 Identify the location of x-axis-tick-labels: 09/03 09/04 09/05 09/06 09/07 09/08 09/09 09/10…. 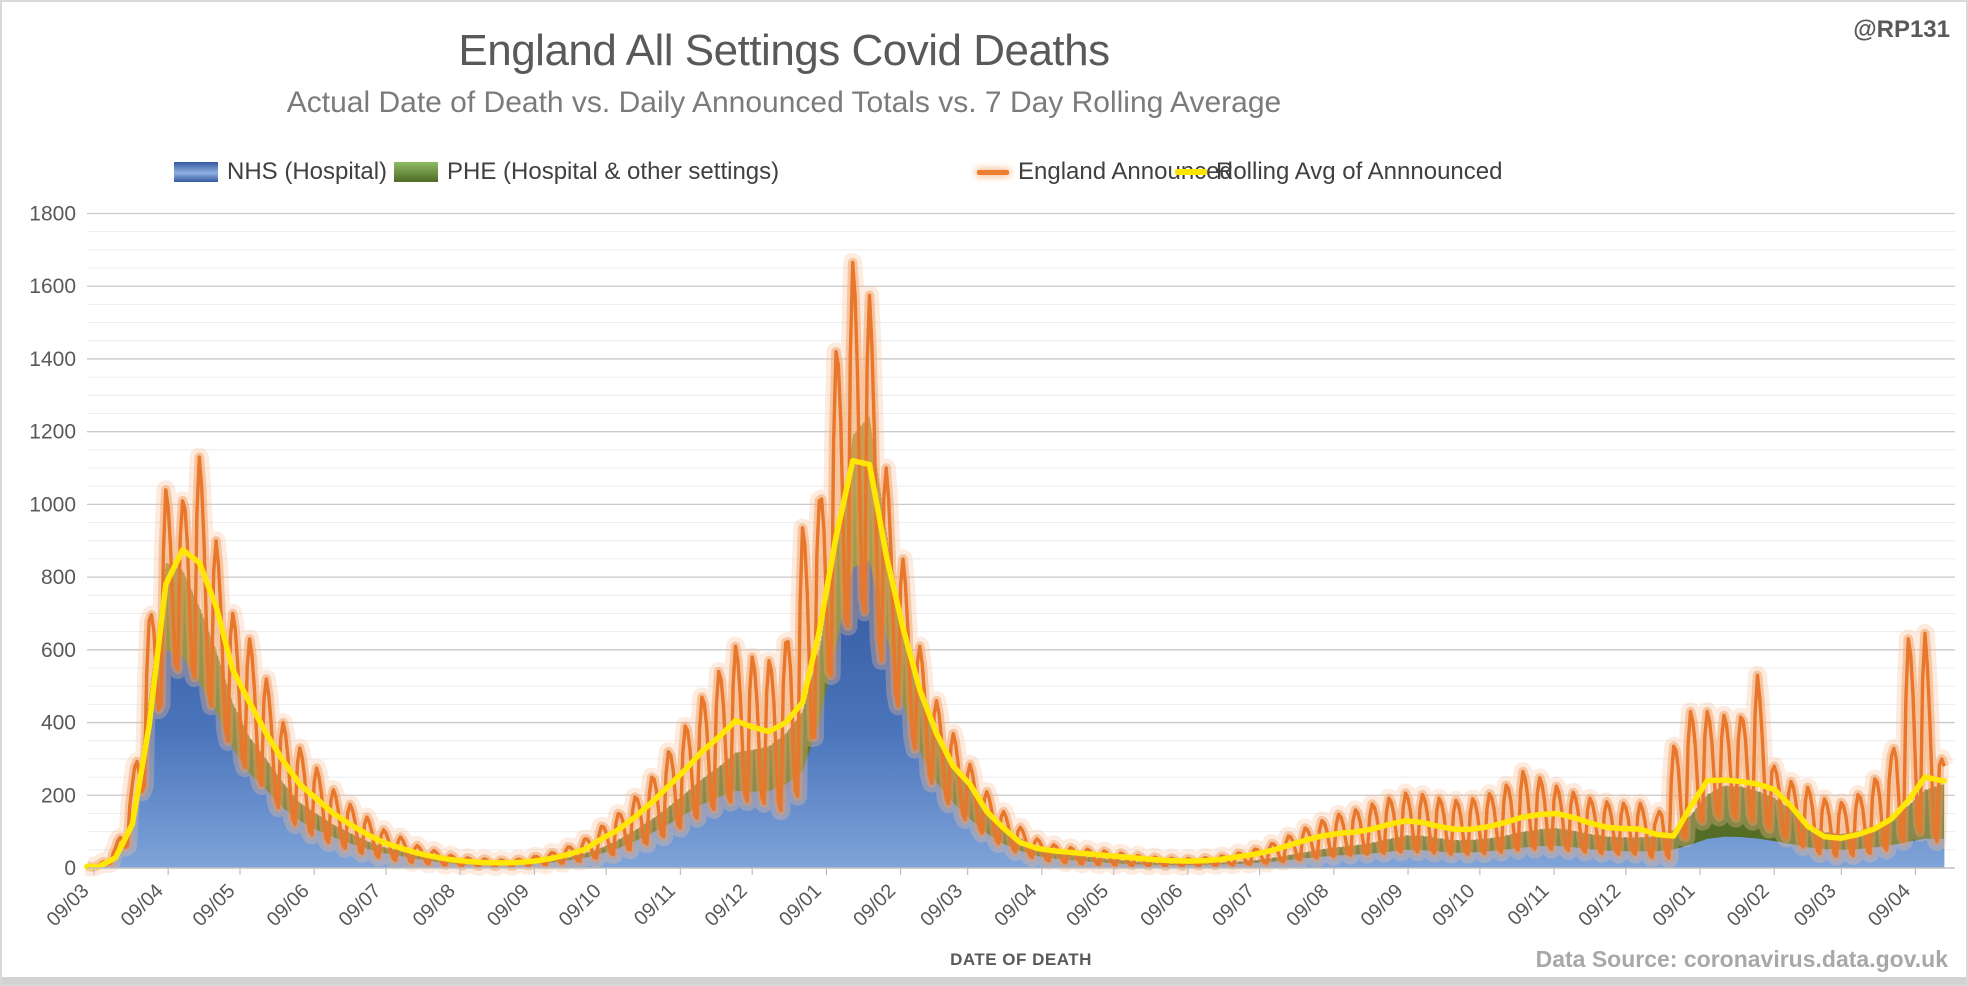
(980, 899).